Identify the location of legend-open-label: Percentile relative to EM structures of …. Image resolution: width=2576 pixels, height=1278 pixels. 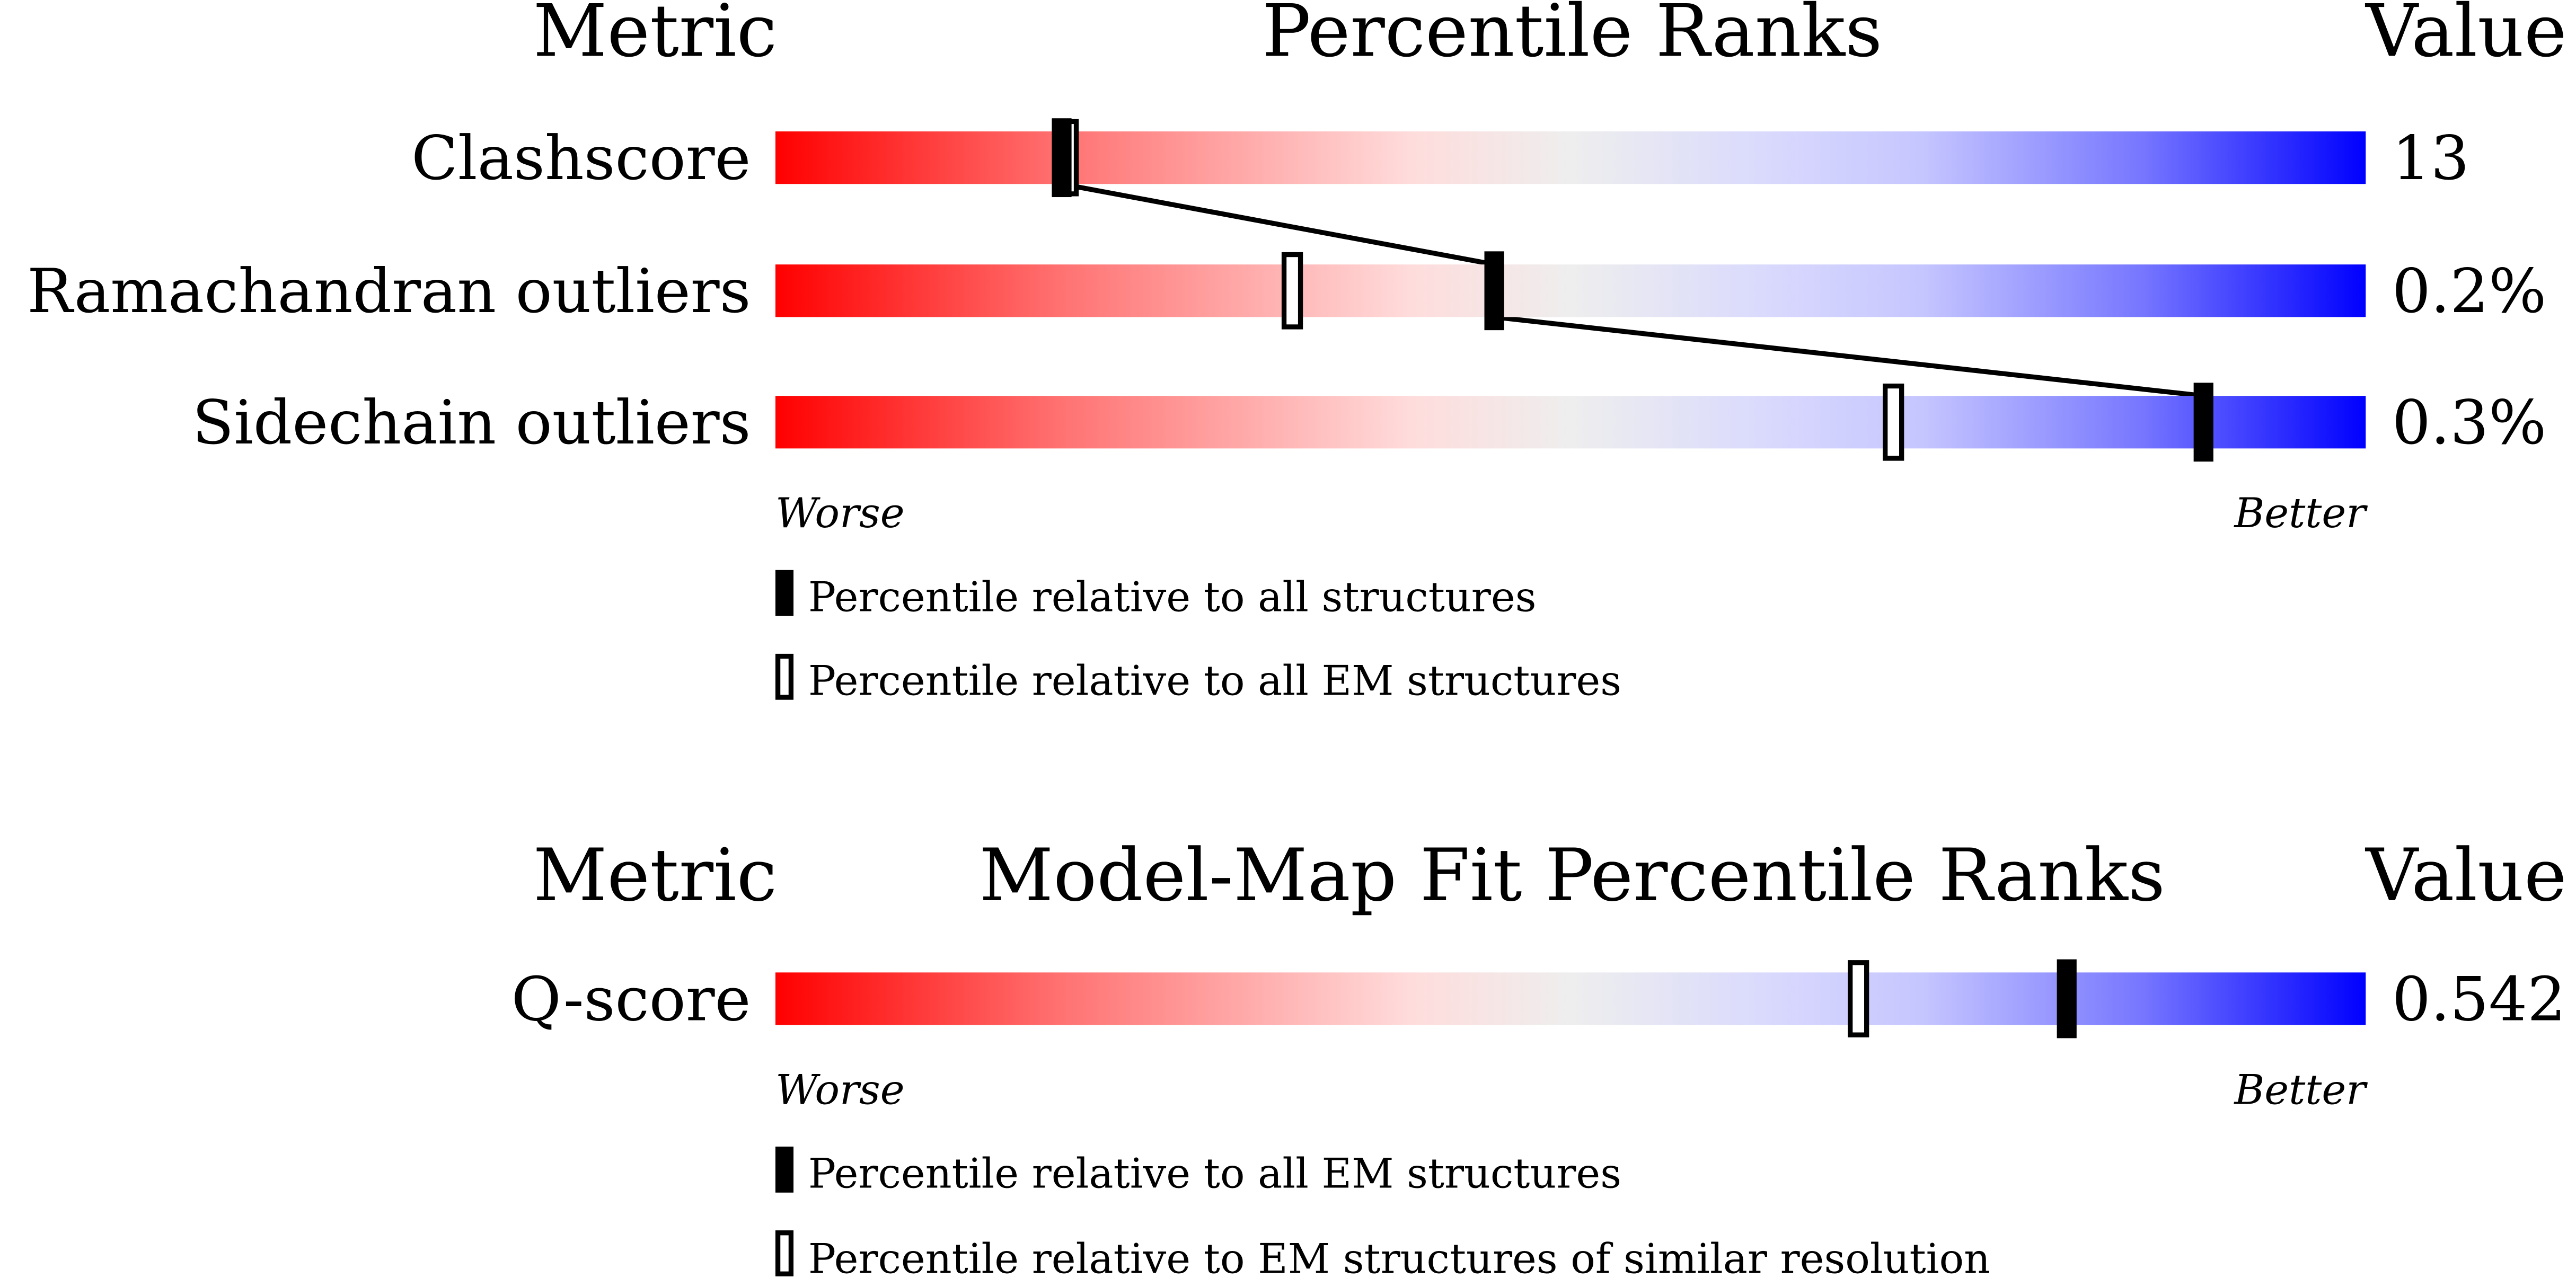
(1399, 1257).